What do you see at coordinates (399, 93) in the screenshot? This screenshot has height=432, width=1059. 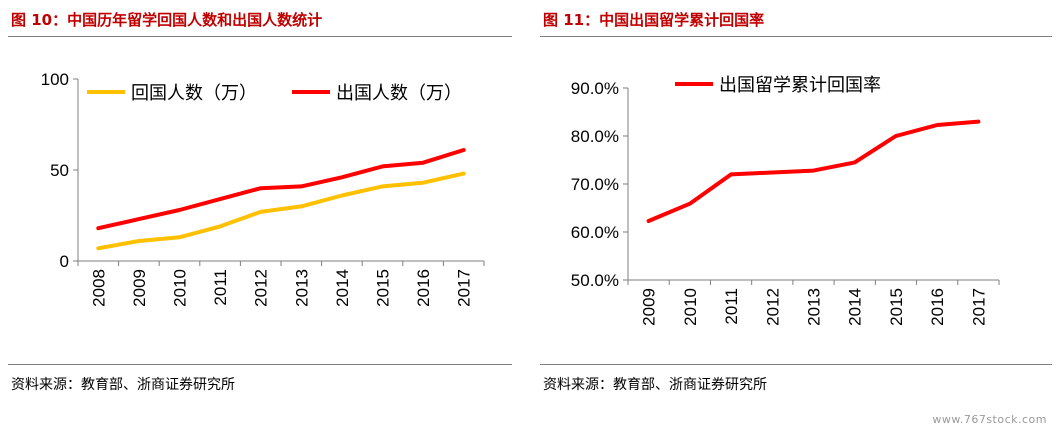 I see `legend-label: 出国人数（万）` at bounding box center [399, 93].